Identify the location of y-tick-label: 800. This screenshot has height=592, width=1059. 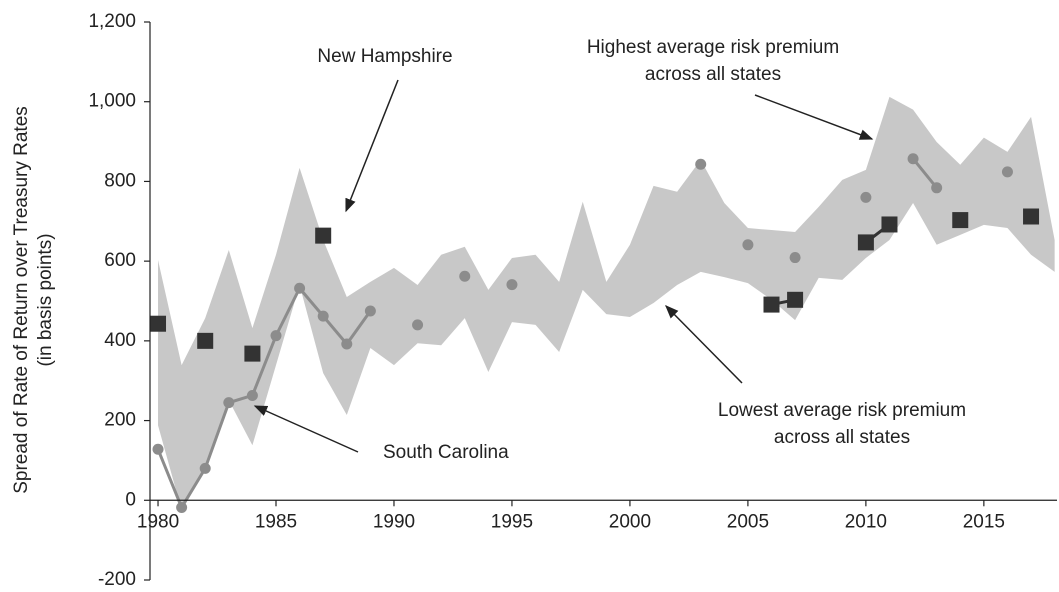
(120, 180).